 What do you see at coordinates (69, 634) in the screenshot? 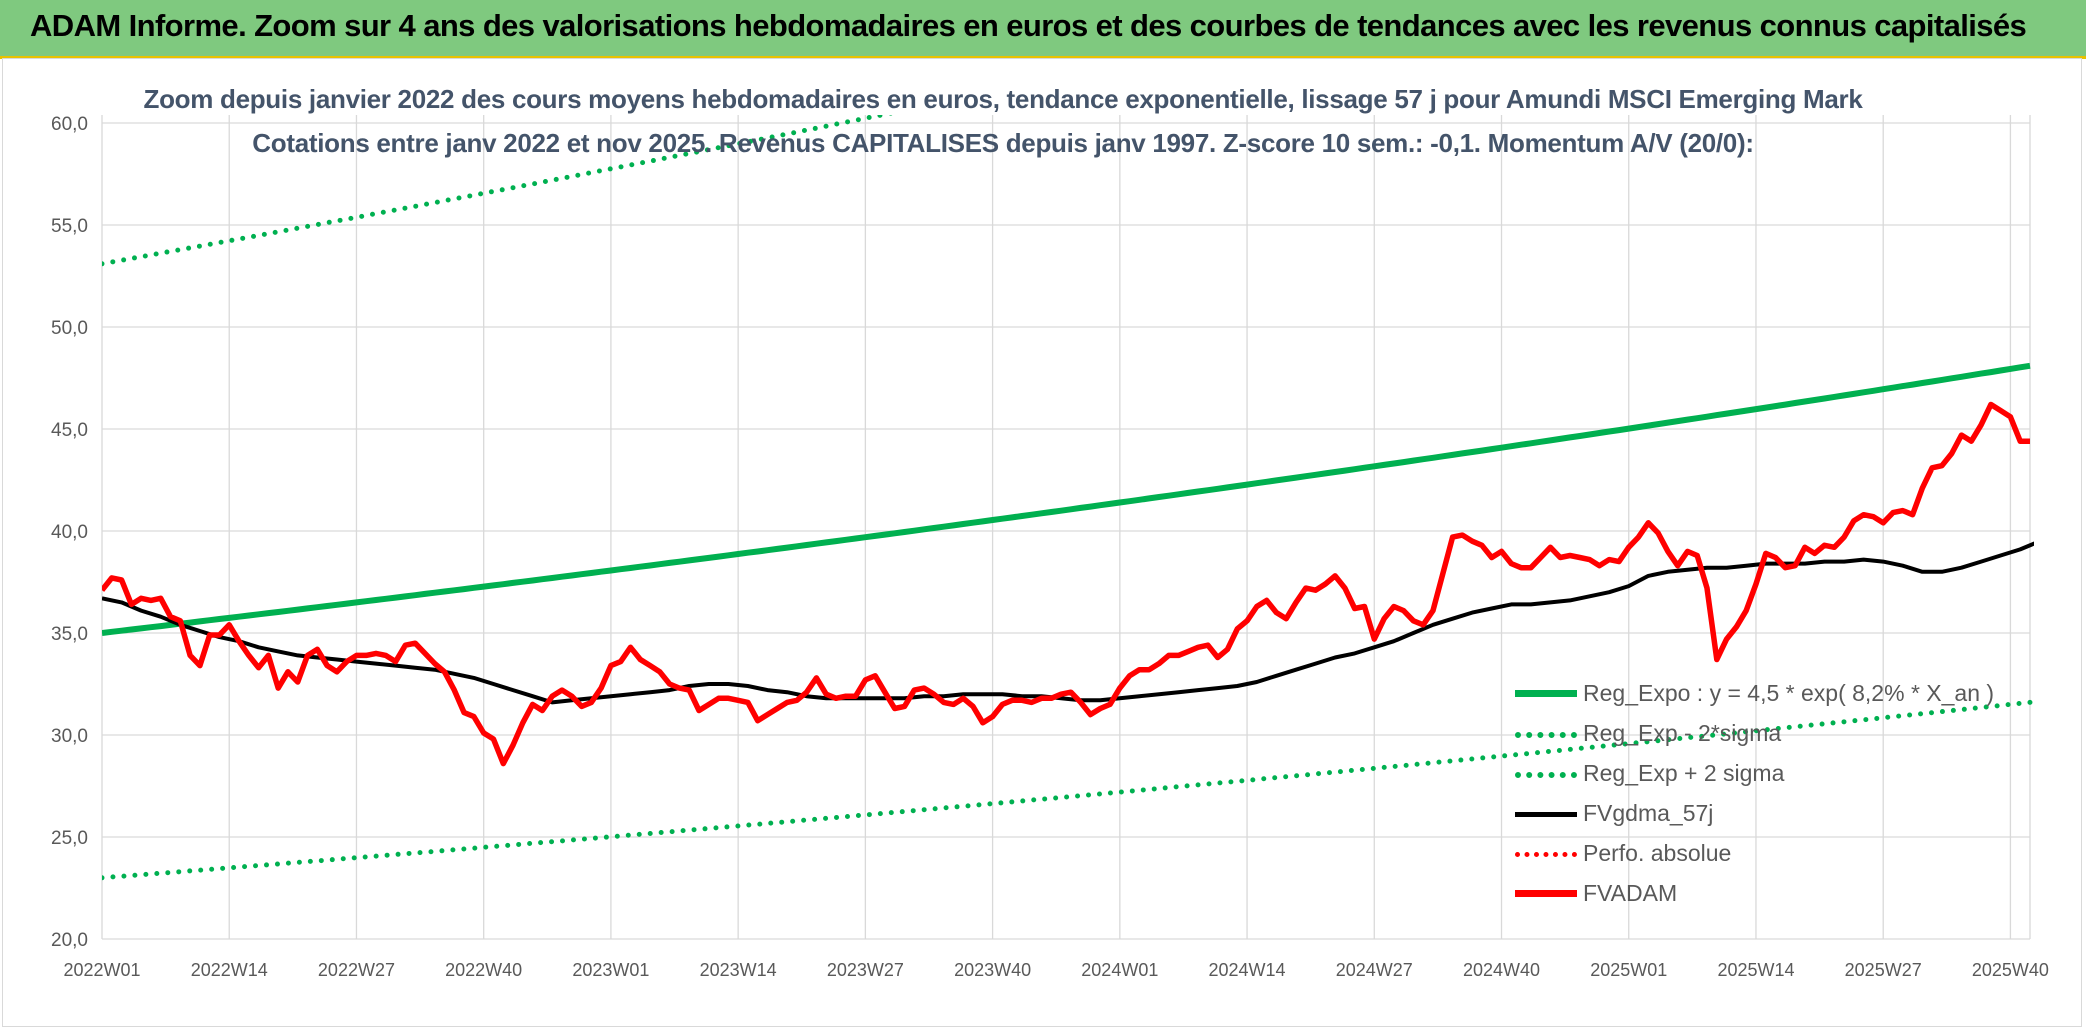
I see `y-tick-label: 35,0` at bounding box center [69, 634].